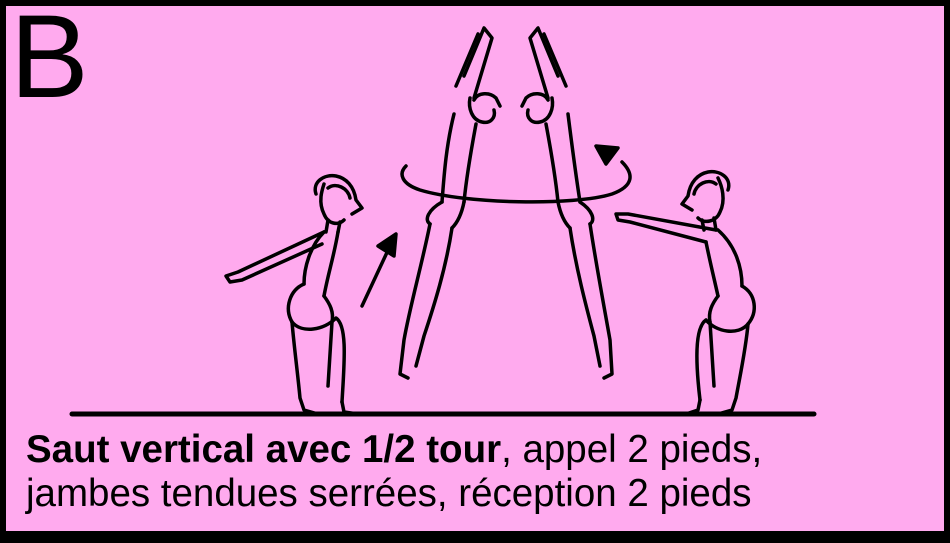 The height and width of the screenshot is (543, 950). Describe the element at coordinates (49, 61) in the screenshot. I see `exercise-letter: B` at that location.